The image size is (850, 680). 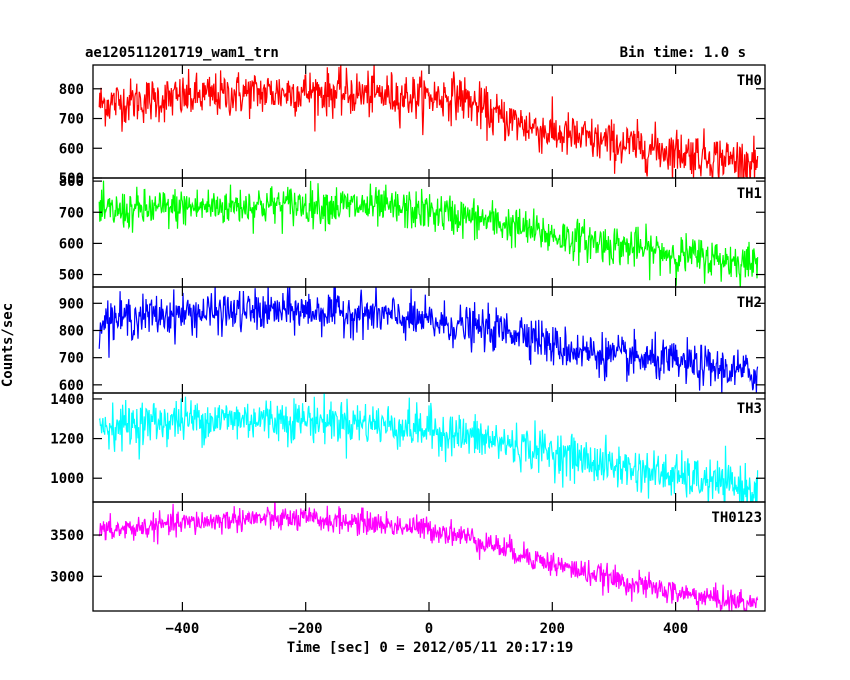 What do you see at coordinates (552, 629) in the screenshot?
I see `x-tick-label: 200` at bounding box center [552, 629].